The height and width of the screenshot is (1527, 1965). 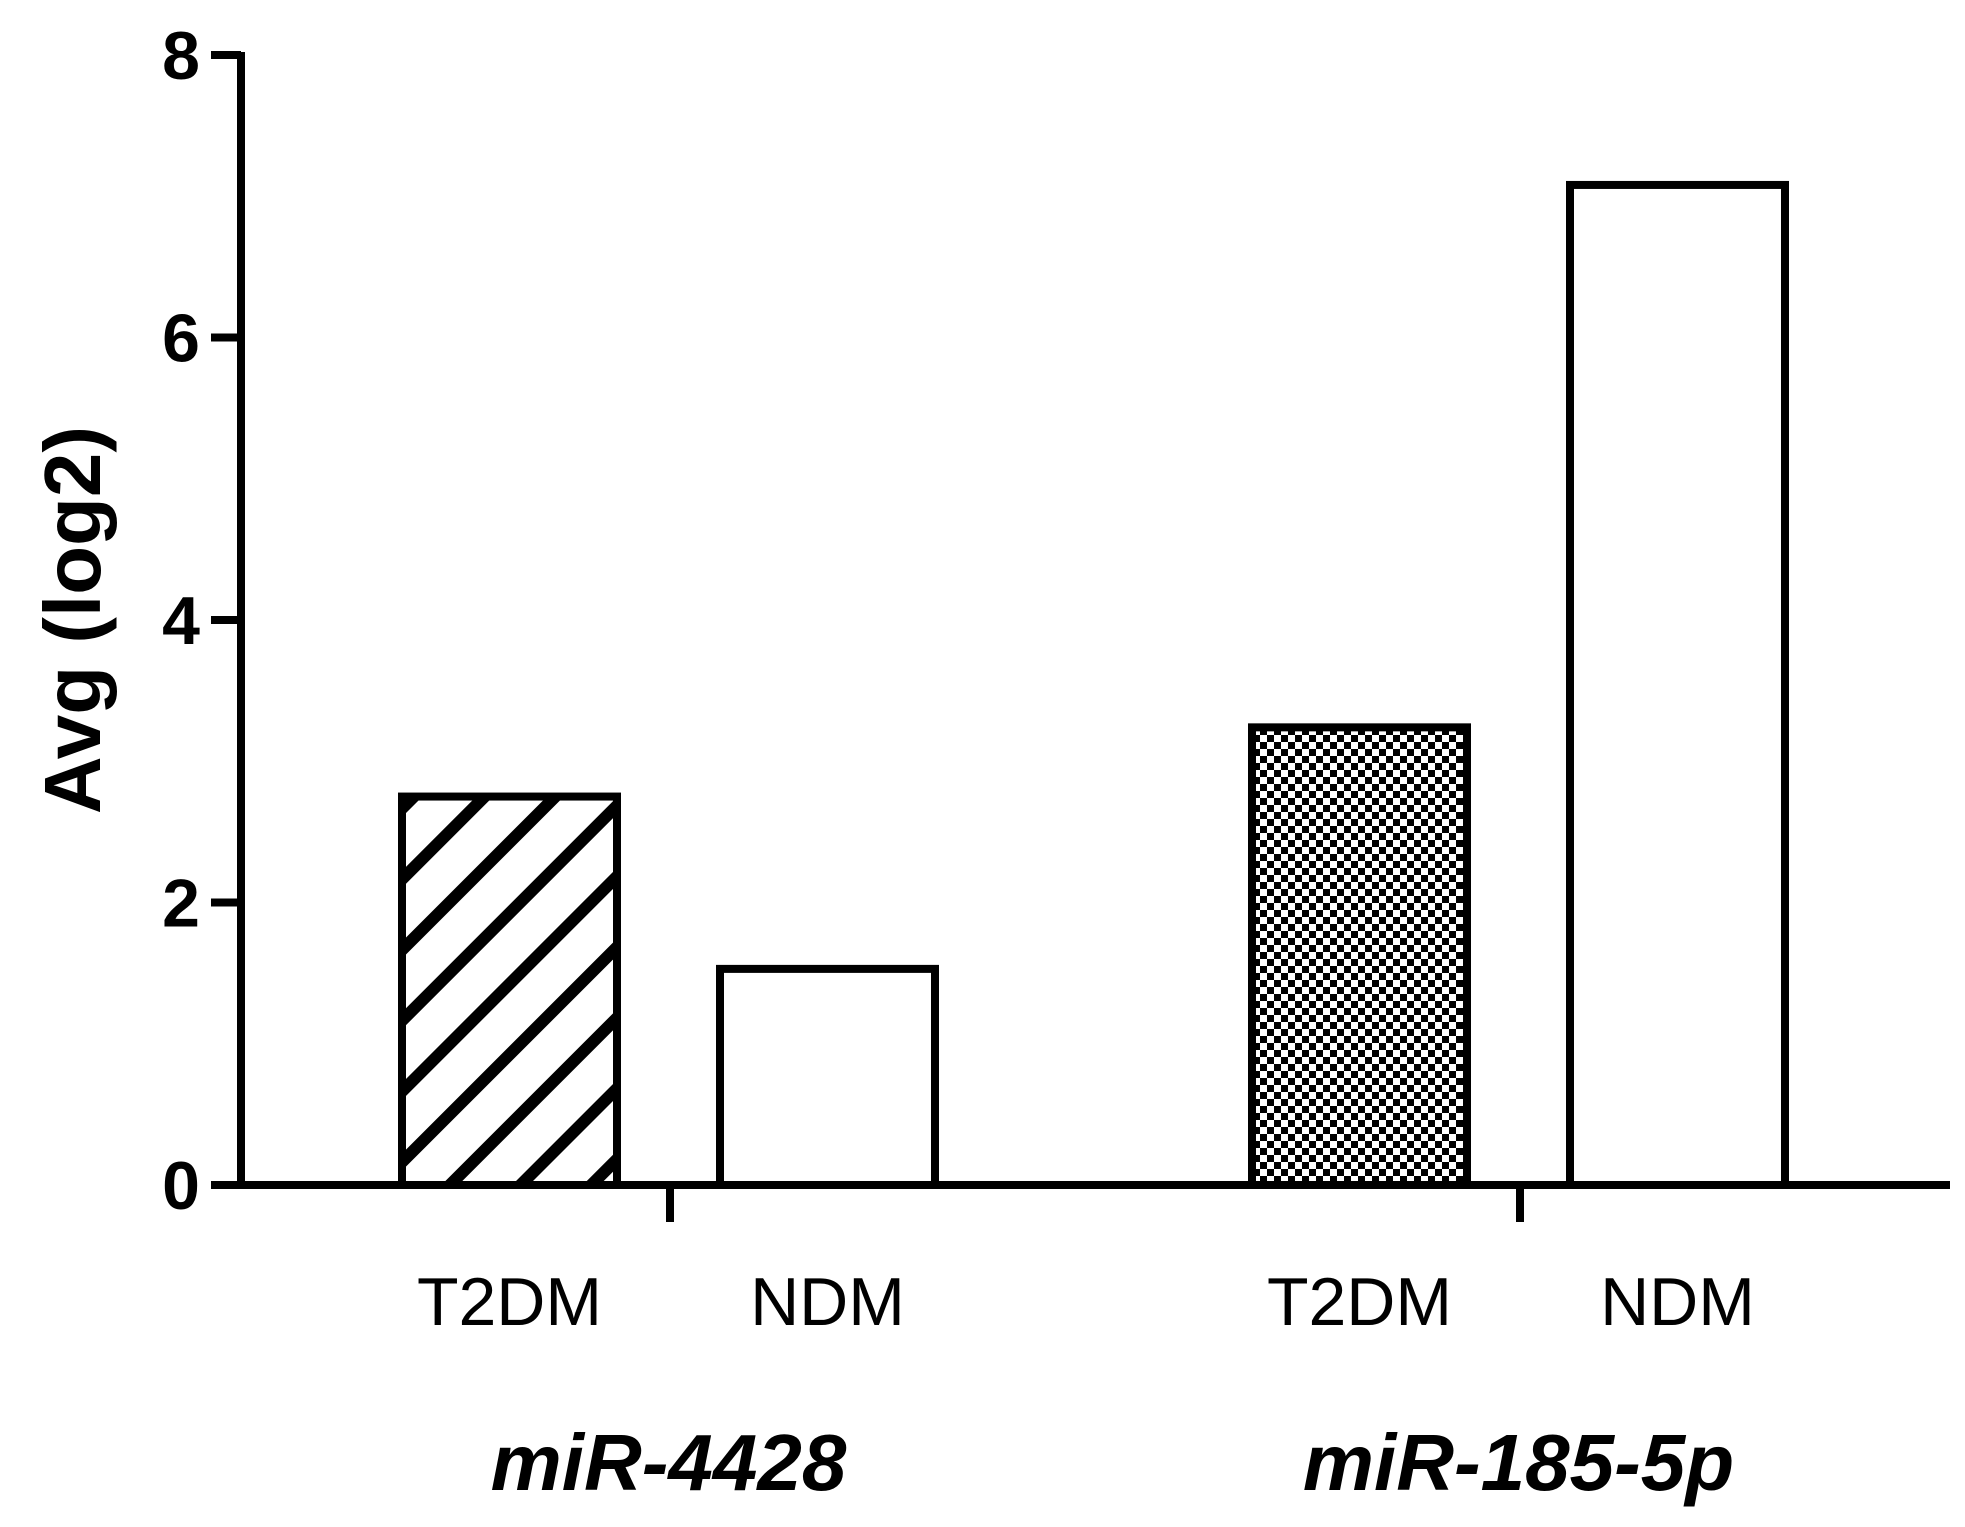 I want to click on group-label: miR-4428, so click(x=669, y=1462).